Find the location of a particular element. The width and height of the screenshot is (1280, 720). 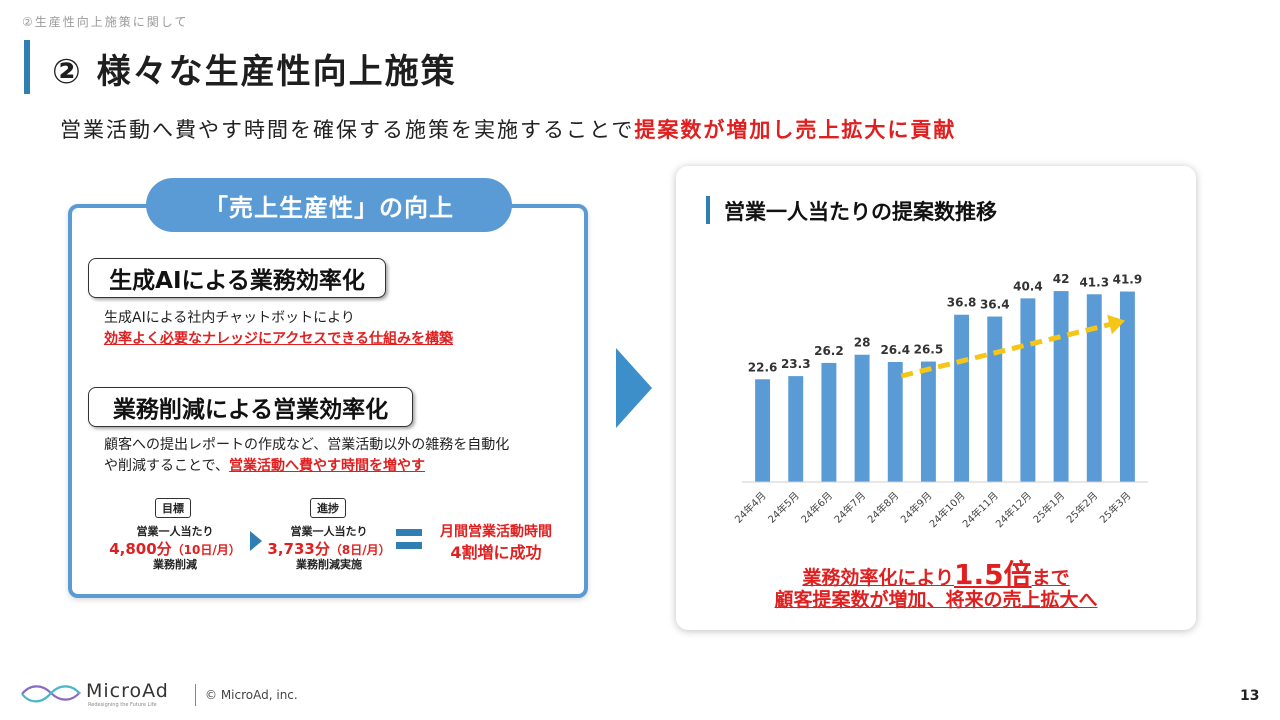

goal-to-progress-arrow-icon is located at coordinates (256, 541).